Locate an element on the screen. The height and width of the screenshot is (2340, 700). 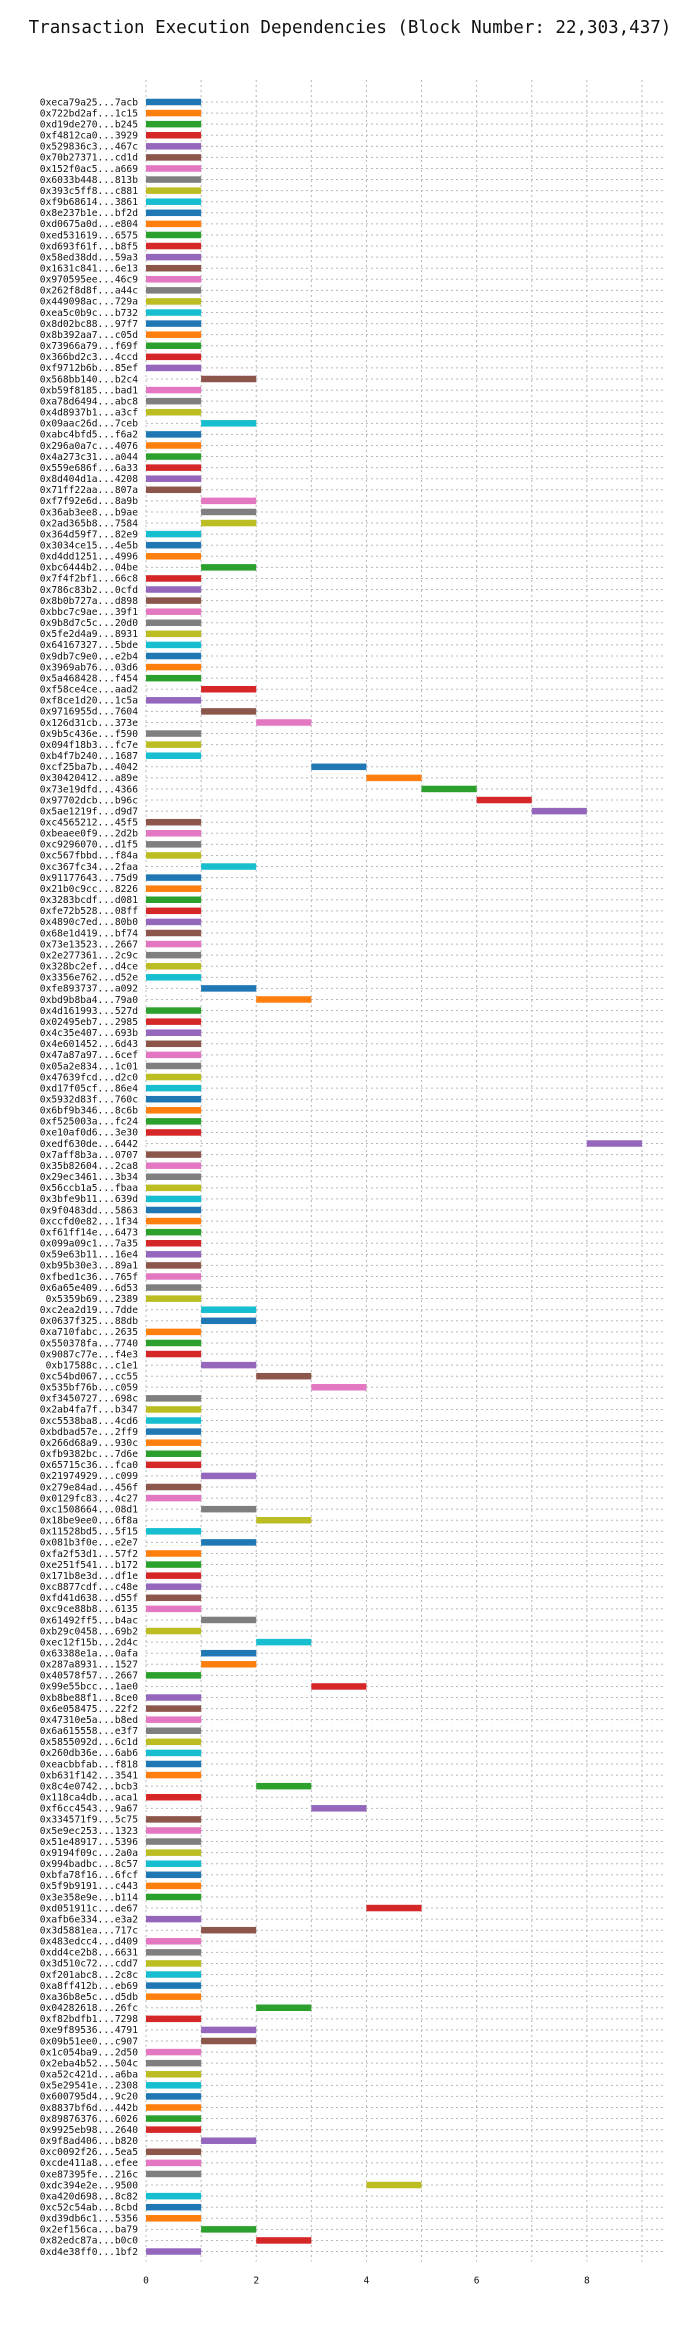
transaction-label: 0xf61ff14e...6473 is located at coordinates (89, 1232).